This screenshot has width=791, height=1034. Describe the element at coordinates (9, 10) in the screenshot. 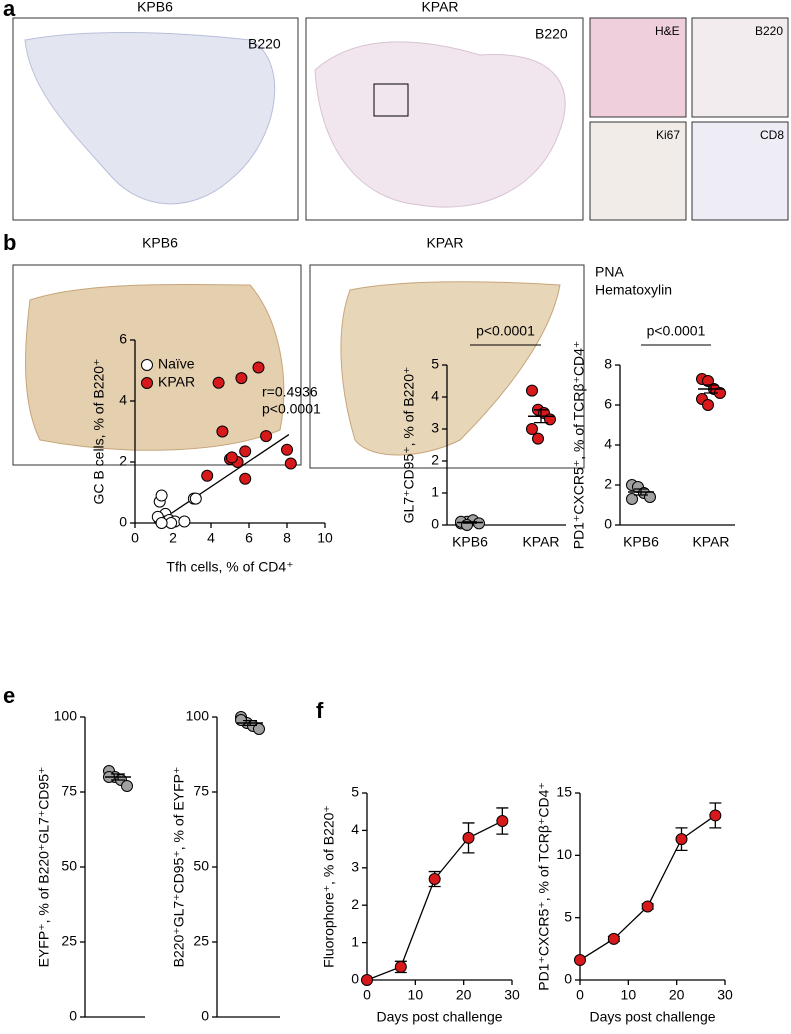

I see `panel-letter: a` at that location.